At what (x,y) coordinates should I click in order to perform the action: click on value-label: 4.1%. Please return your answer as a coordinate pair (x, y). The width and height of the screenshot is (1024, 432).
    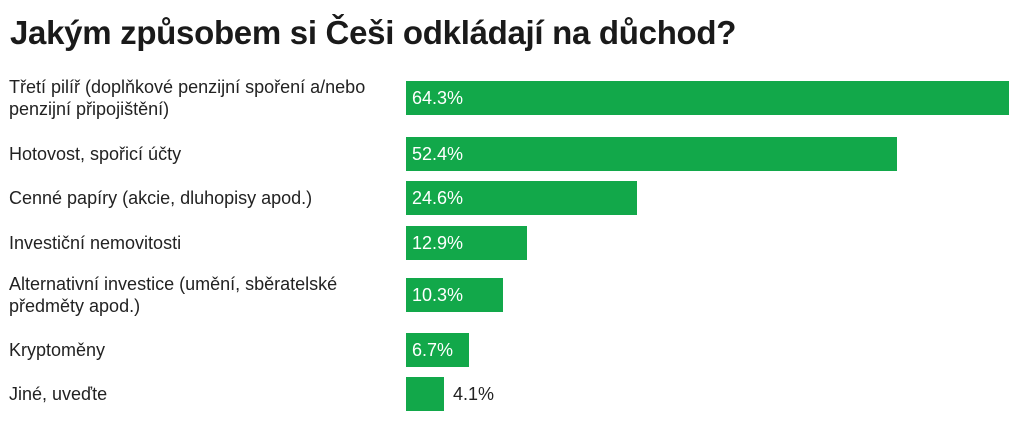
    Looking at the image, I should click on (473, 394).